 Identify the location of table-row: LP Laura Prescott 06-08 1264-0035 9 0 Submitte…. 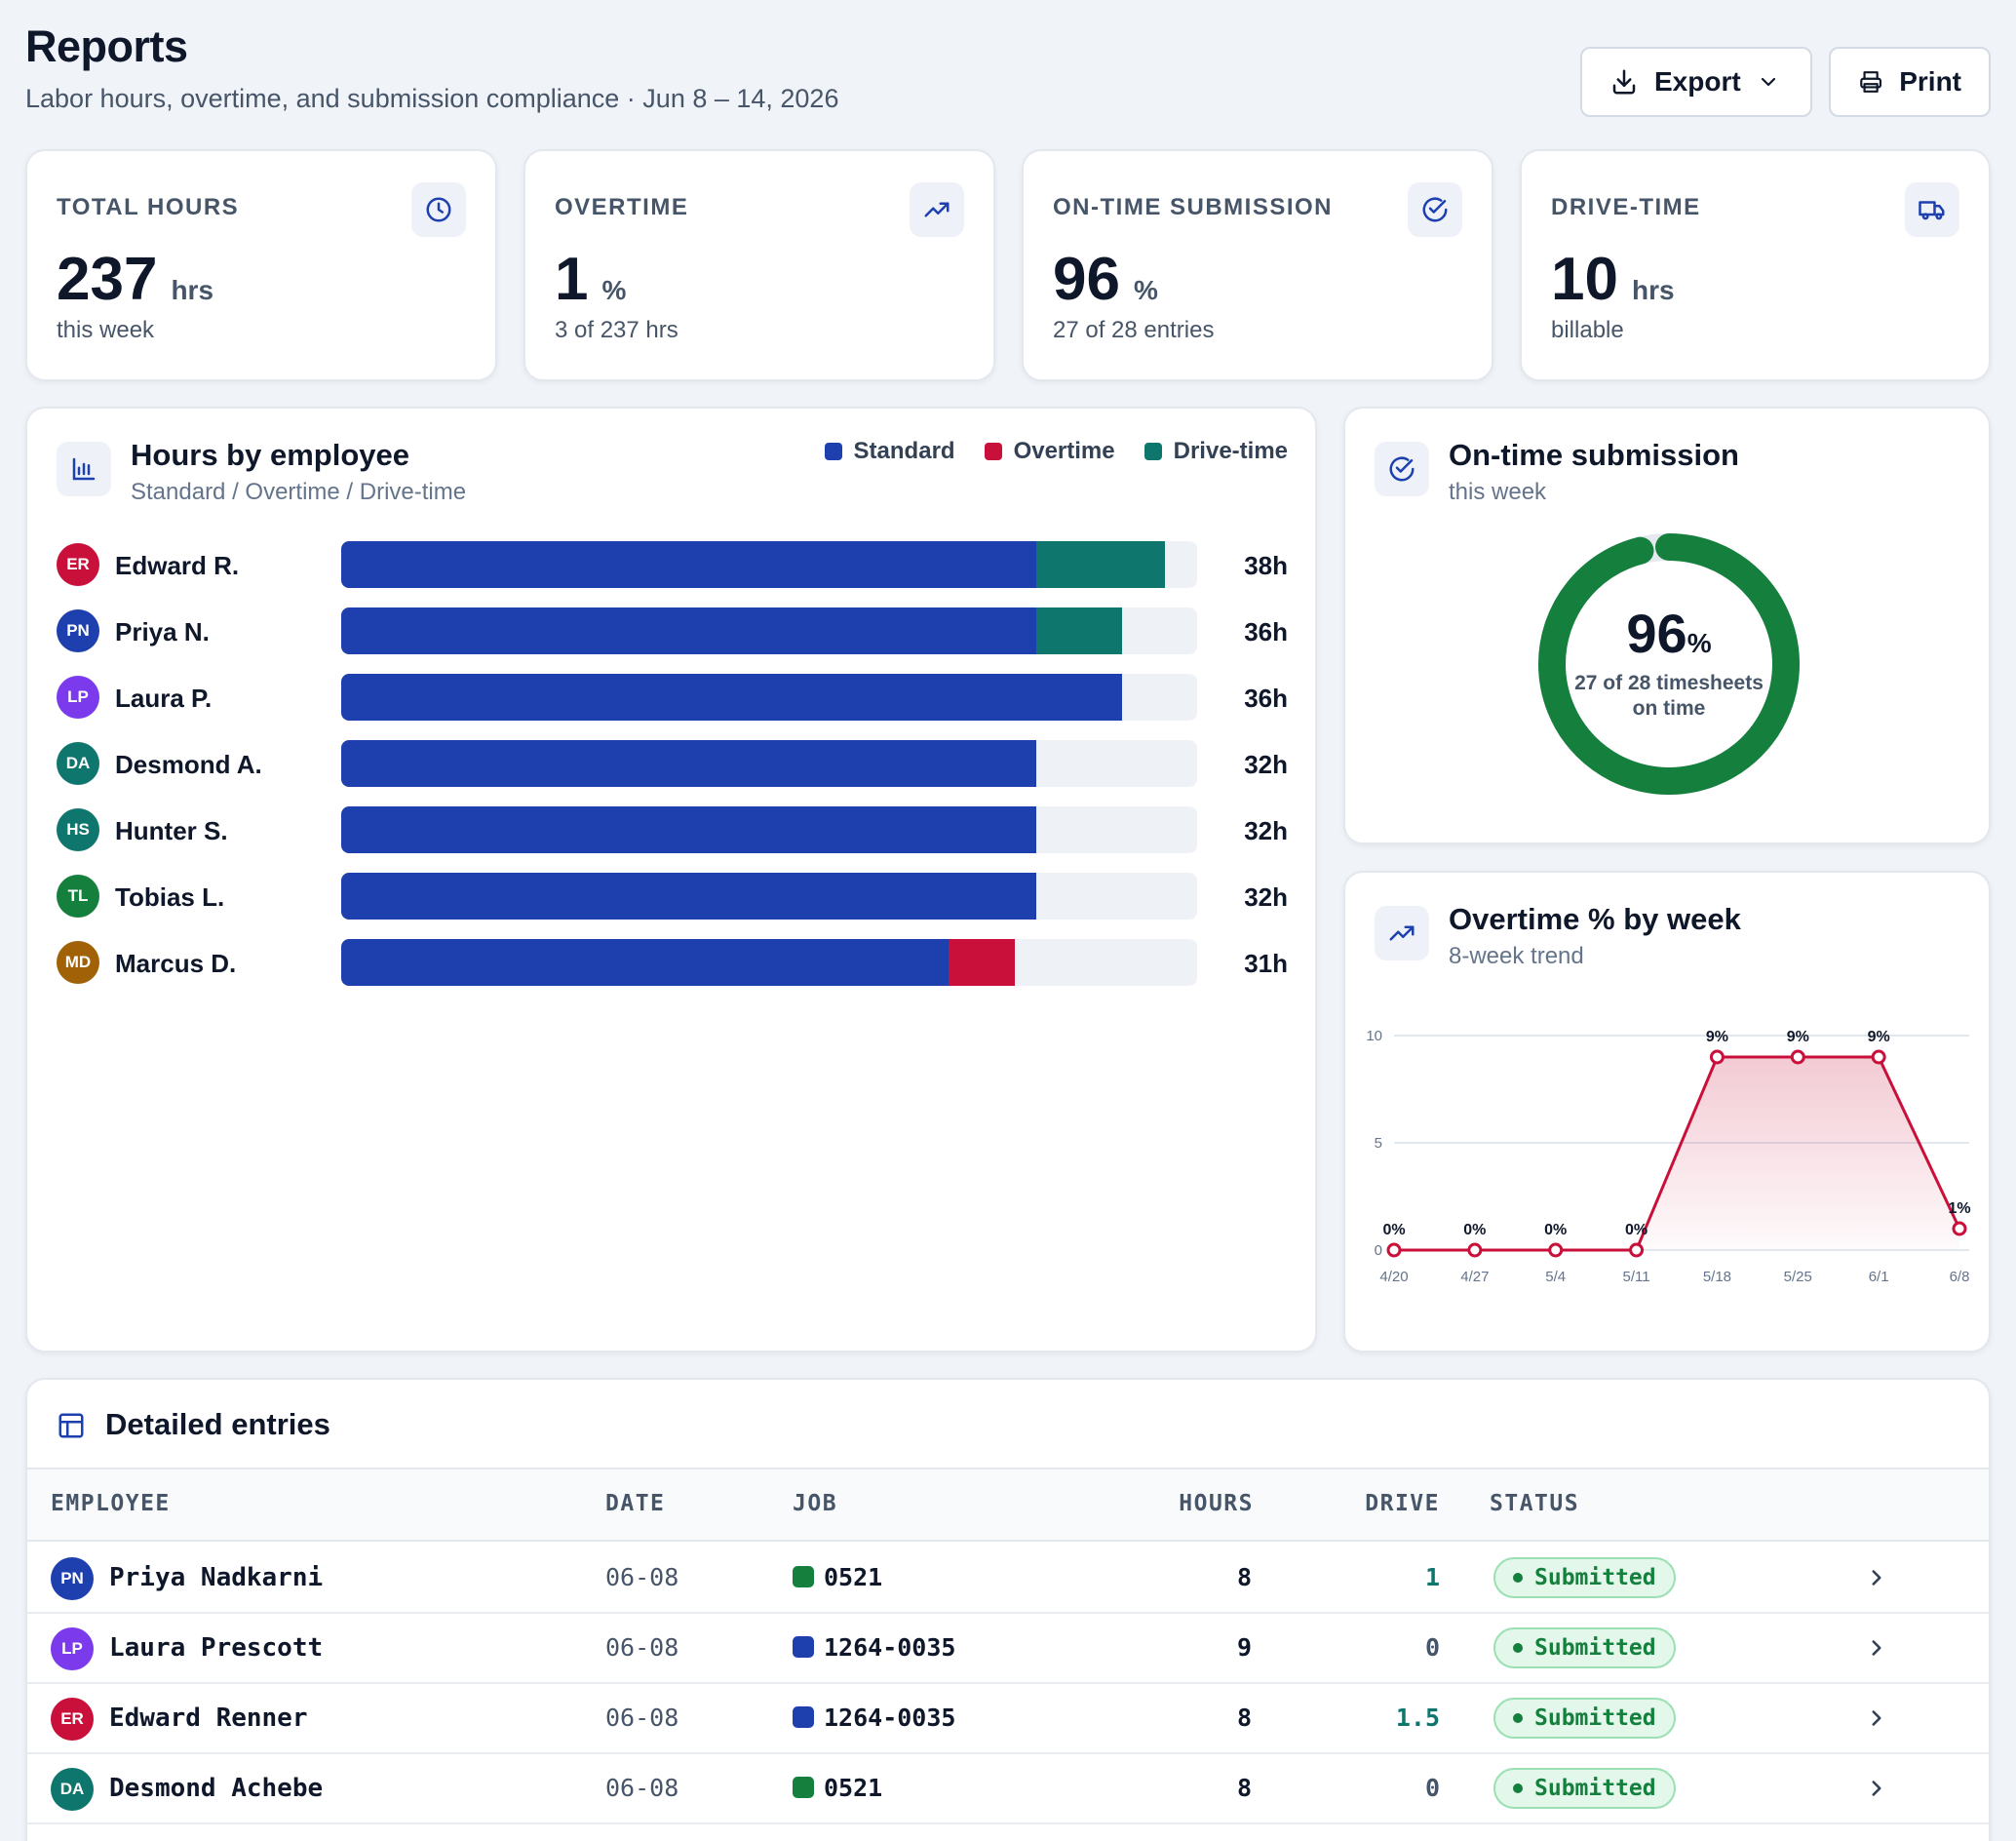
(1008, 1649).